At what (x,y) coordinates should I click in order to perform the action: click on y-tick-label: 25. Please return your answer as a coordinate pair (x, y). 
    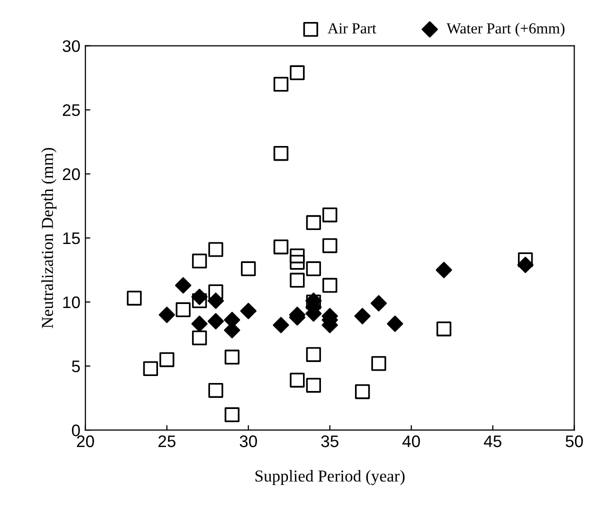
    Looking at the image, I should click on (71, 110).